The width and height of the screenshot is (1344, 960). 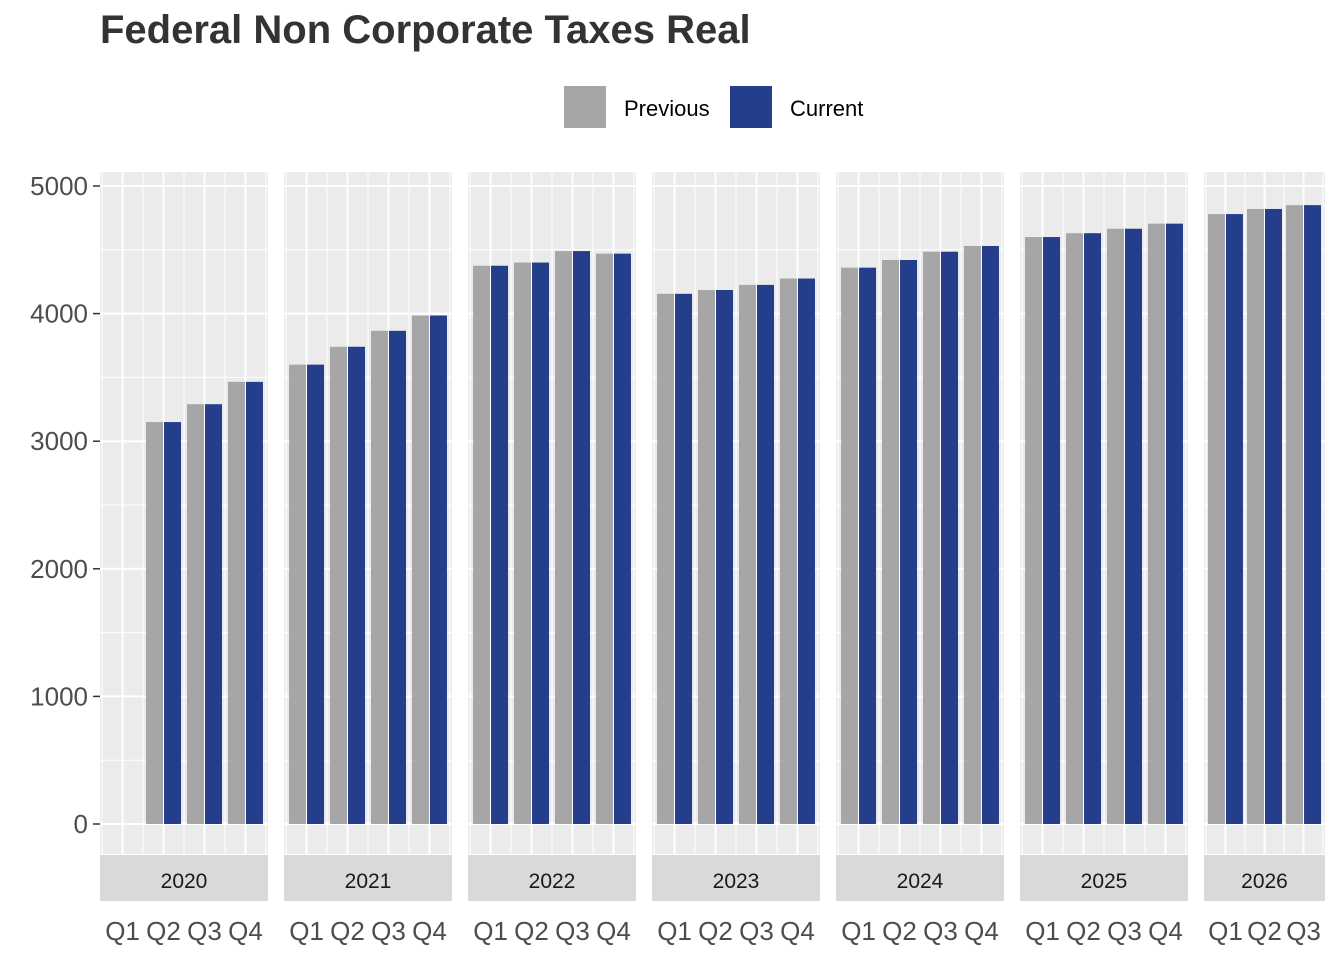 I want to click on bar-current-2026-Q2, so click(x=1273, y=516).